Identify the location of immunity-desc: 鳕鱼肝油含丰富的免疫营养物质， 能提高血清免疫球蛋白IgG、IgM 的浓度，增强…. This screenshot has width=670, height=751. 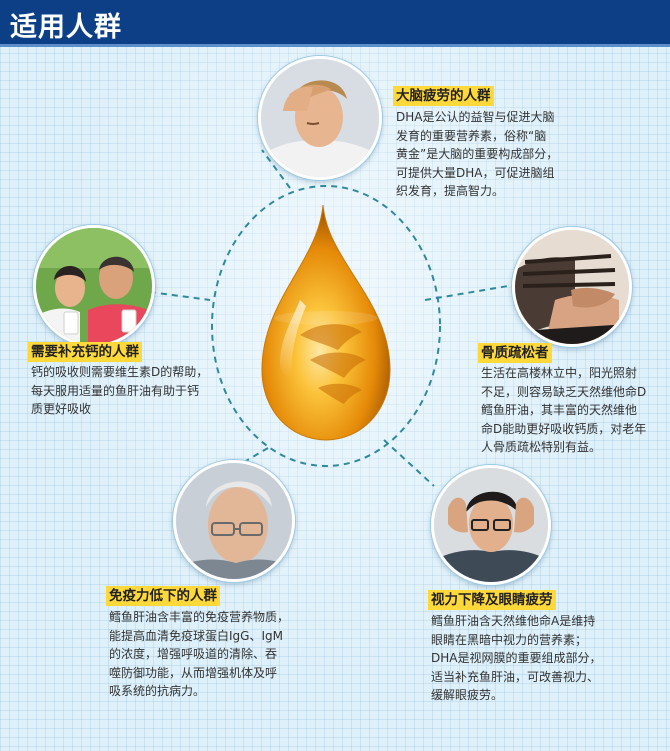
(199, 654).